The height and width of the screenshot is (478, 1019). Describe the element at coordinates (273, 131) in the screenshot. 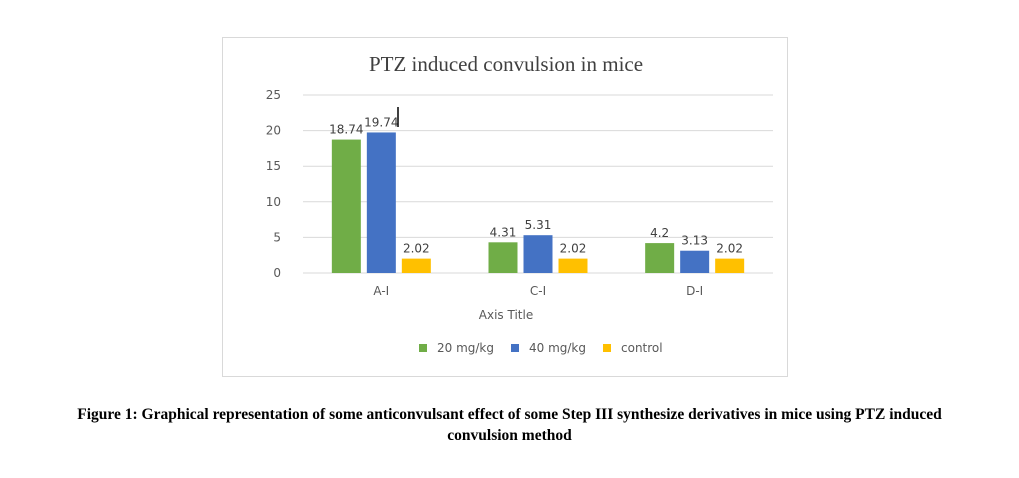

I see `y-tick-label-4: 20` at that location.